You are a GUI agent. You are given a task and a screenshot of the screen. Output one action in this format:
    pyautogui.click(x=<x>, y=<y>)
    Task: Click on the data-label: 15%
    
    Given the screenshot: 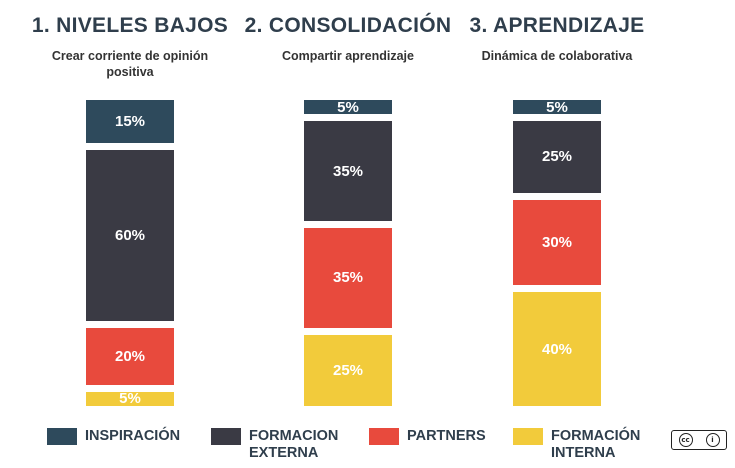 What is the action you would take?
    pyautogui.click(x=130, y=121)
    